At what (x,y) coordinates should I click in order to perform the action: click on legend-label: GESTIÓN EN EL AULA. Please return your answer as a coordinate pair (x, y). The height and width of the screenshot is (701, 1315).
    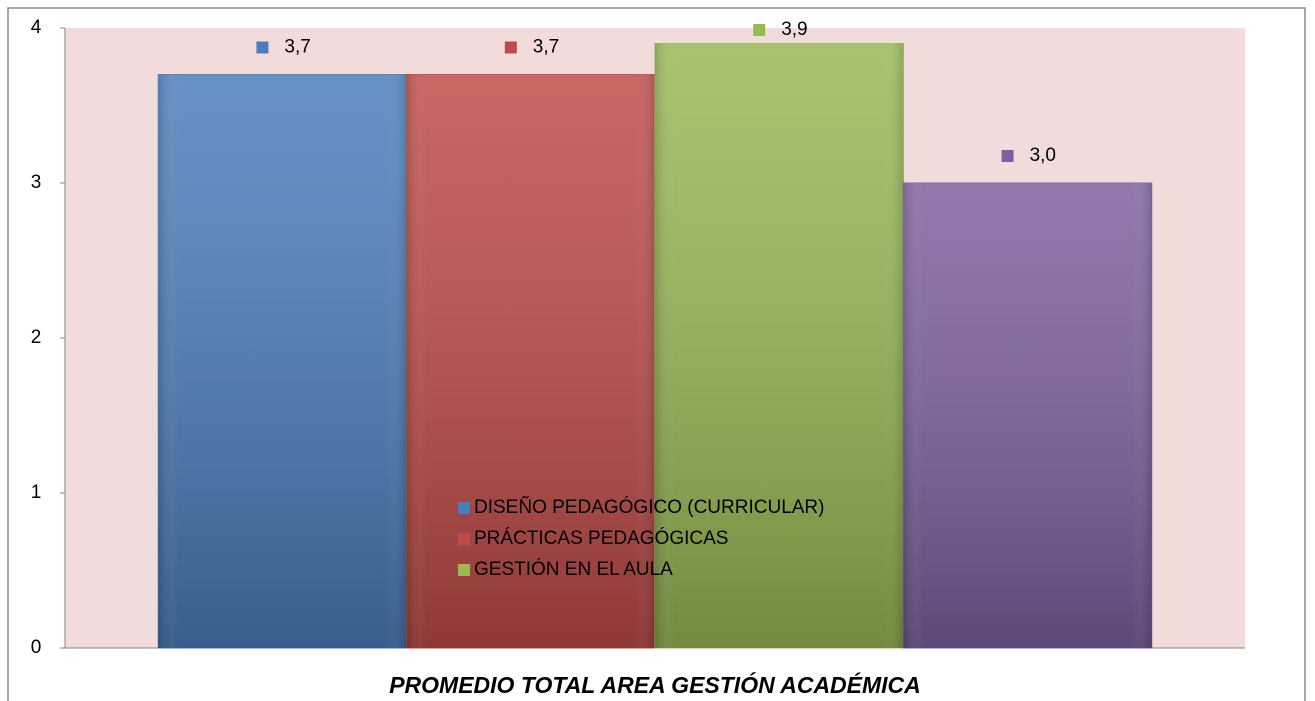
    Looking at the image, I should click on (573, 569).